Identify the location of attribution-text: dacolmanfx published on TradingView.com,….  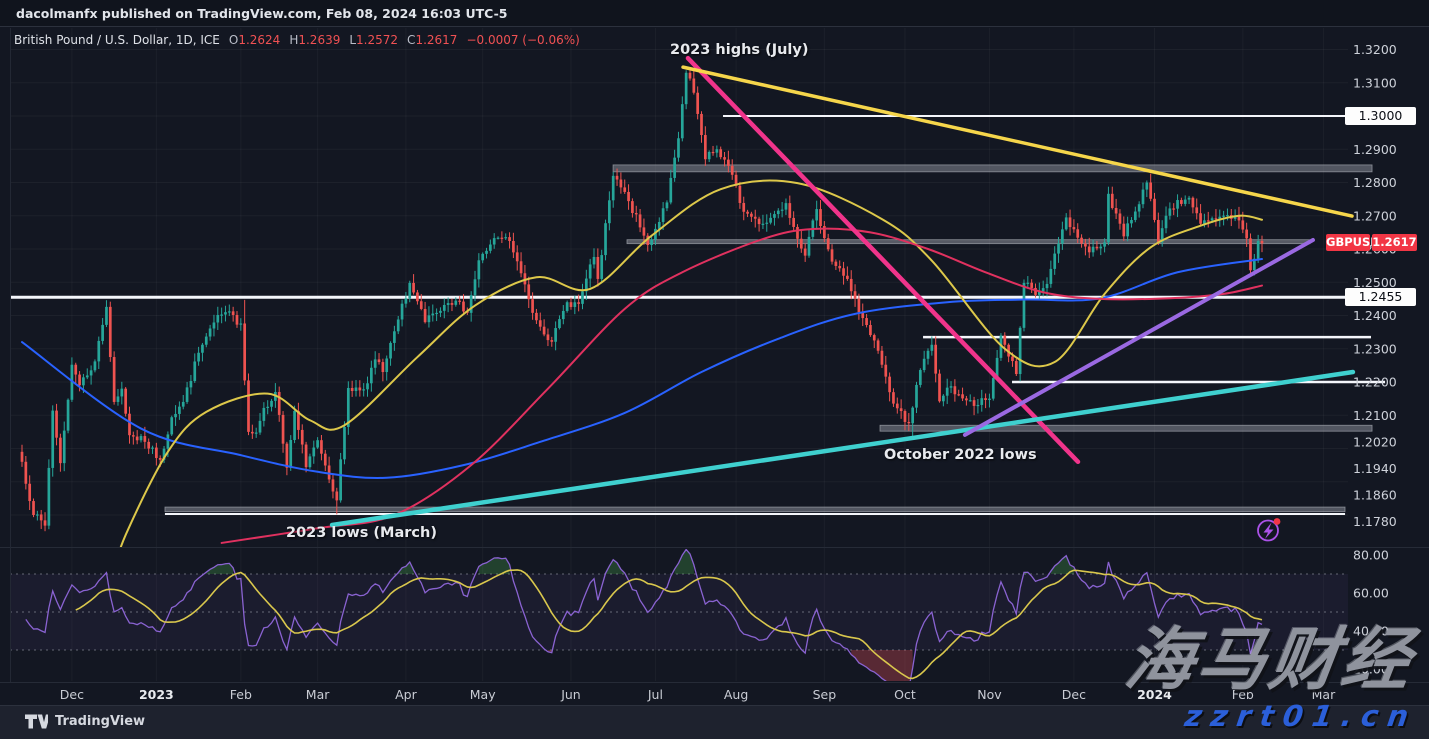
(262, 13).